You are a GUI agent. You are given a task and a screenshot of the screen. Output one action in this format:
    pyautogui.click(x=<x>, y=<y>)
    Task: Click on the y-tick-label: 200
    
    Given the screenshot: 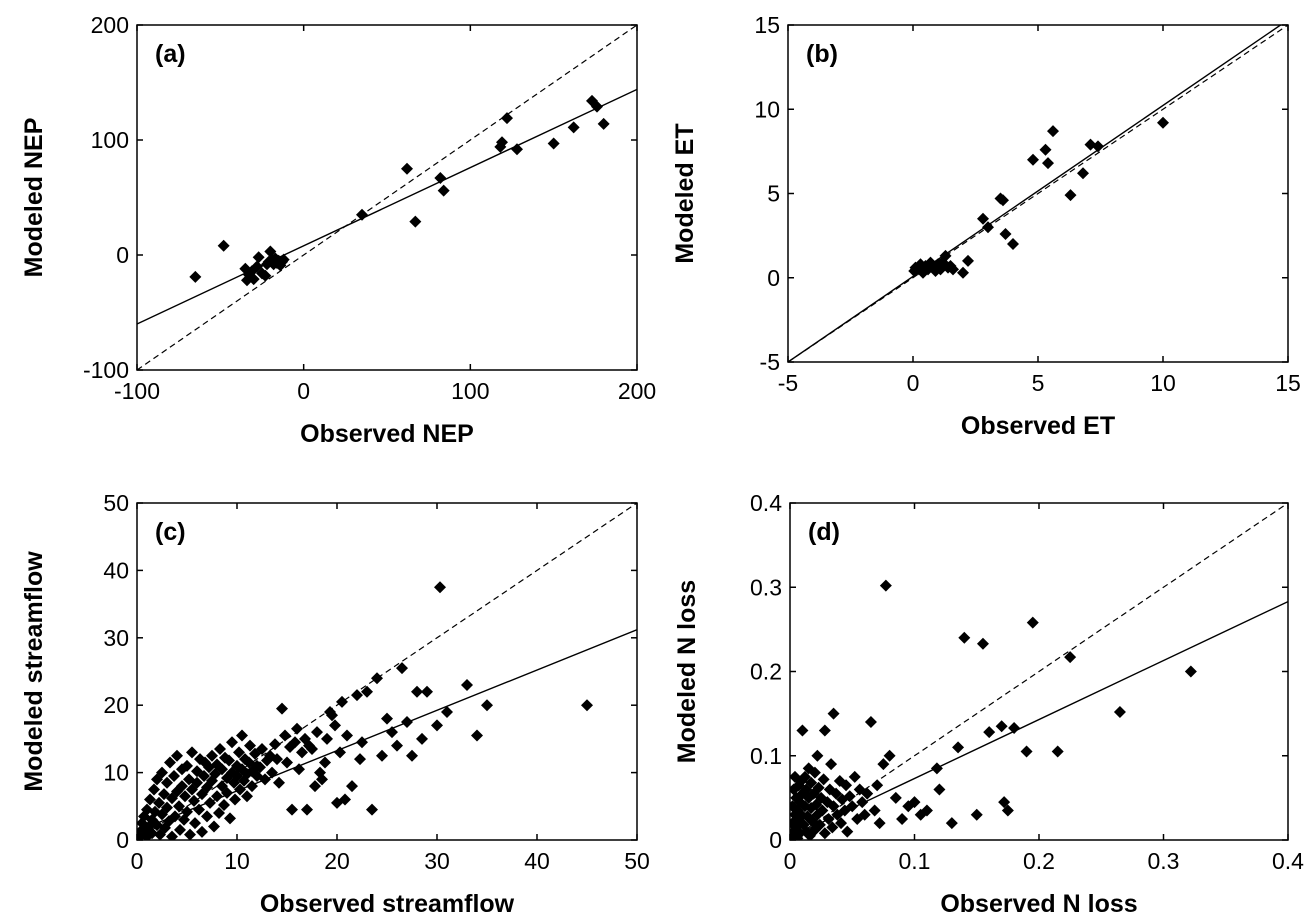 What is the action you would take?
    pyautogui.click(x=110, y=25)
    